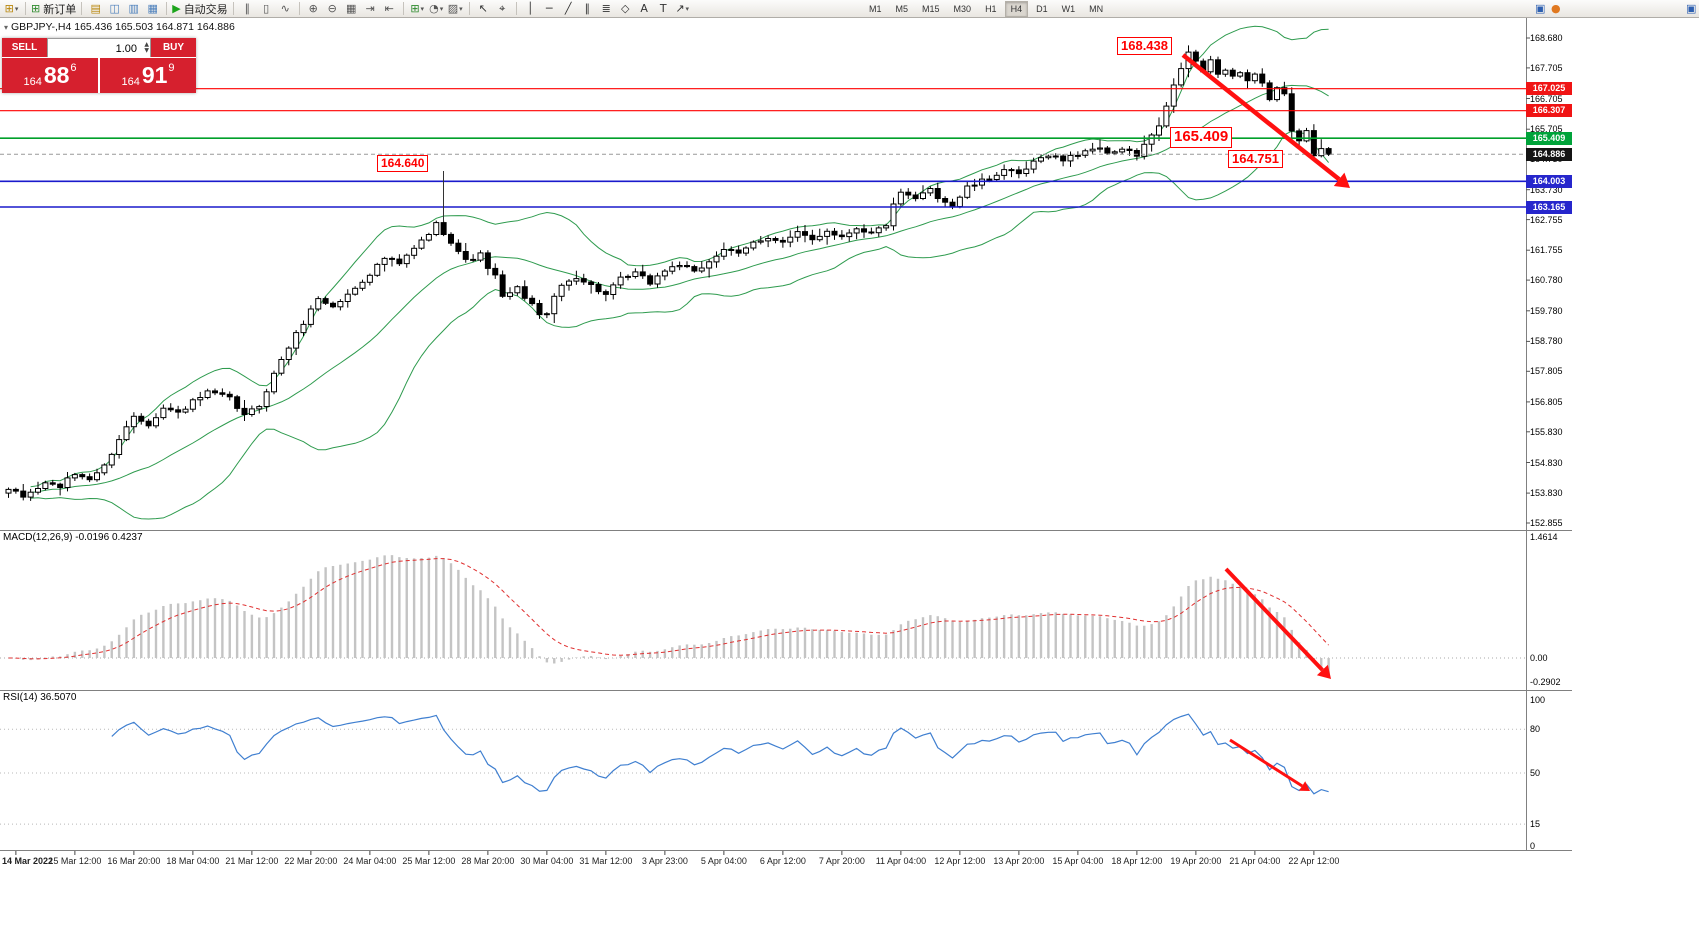 Image resolution: width=1699 pixels, height=939 pixels. Describe the element at coordinates (687, 8) in the screenshot. I see `arrows-caret-icon: ▾` at that location.